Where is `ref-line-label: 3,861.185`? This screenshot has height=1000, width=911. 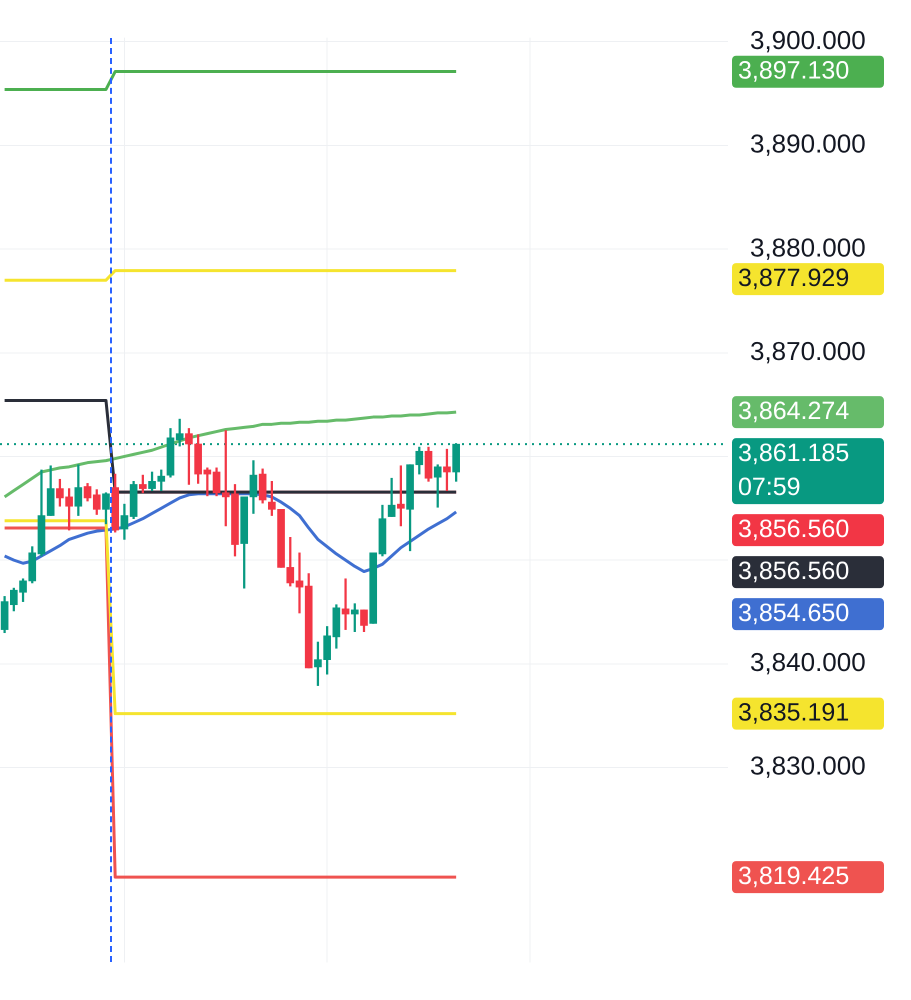 ref-line-label: 3,861.185 is located at coordinates (794, 453).